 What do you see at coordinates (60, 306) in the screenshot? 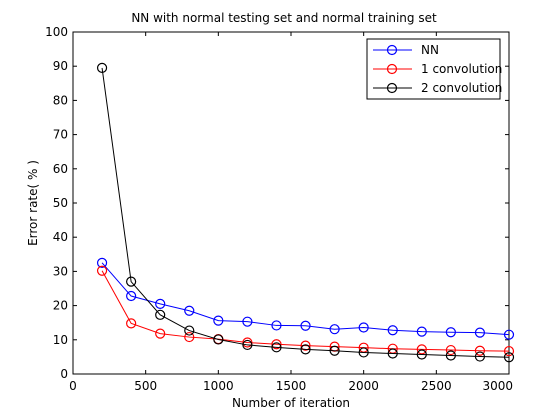
I see `y-tick-label: 20` at bounding box center [60, 306].